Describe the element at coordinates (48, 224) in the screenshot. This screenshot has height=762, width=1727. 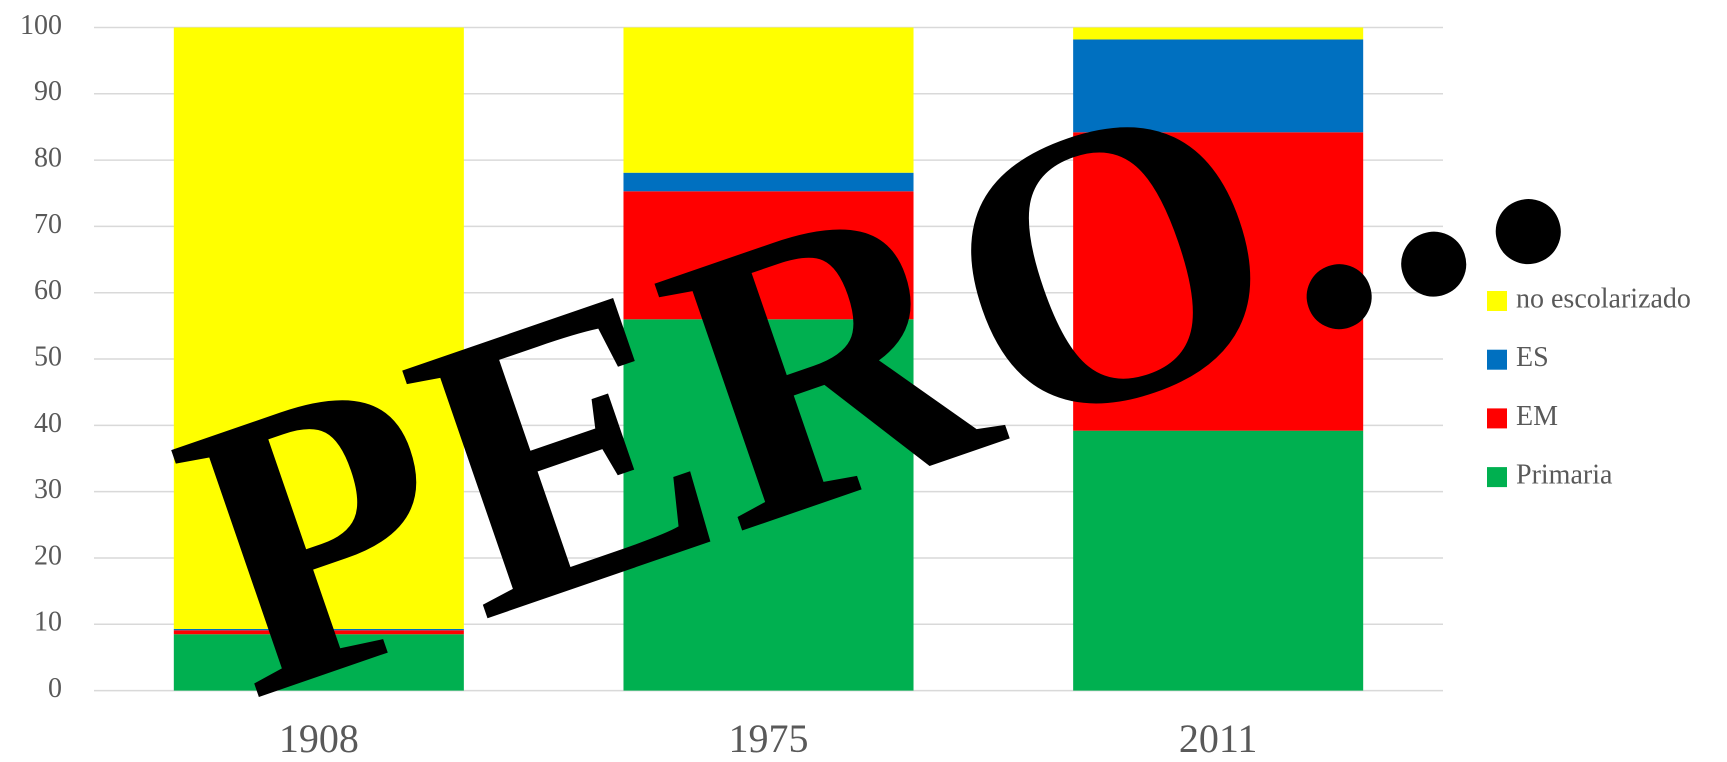
I see `y-tick-label: 70` at that location.